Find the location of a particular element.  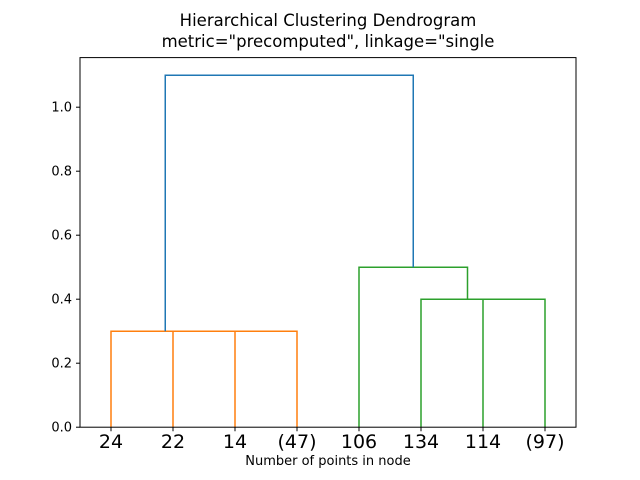

y-tick-label: 0.6 is located at coordinates (61, 236).